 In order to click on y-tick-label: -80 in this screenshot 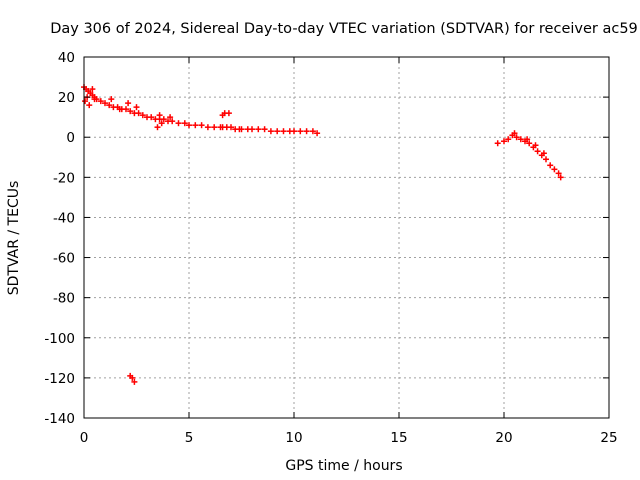, I will do `click(64, 299)`.